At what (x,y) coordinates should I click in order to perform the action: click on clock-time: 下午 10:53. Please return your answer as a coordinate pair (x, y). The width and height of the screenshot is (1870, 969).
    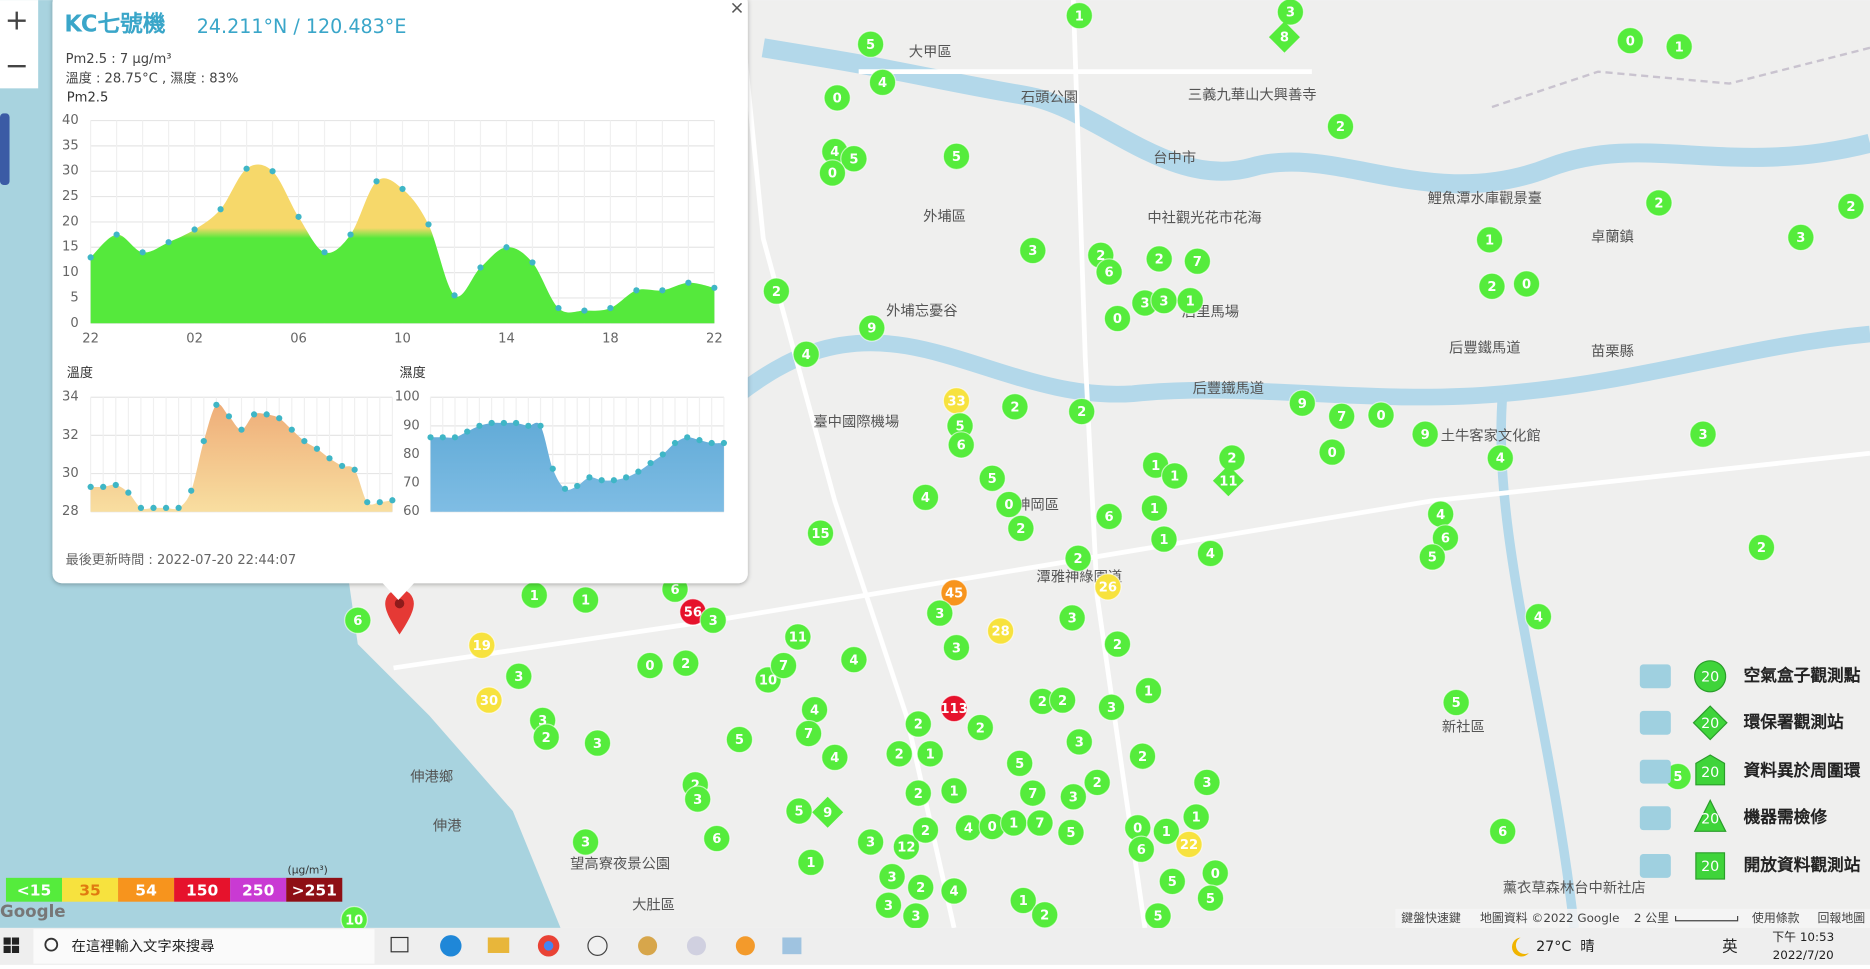
    Looking at the image, I should click on (1803, 937).